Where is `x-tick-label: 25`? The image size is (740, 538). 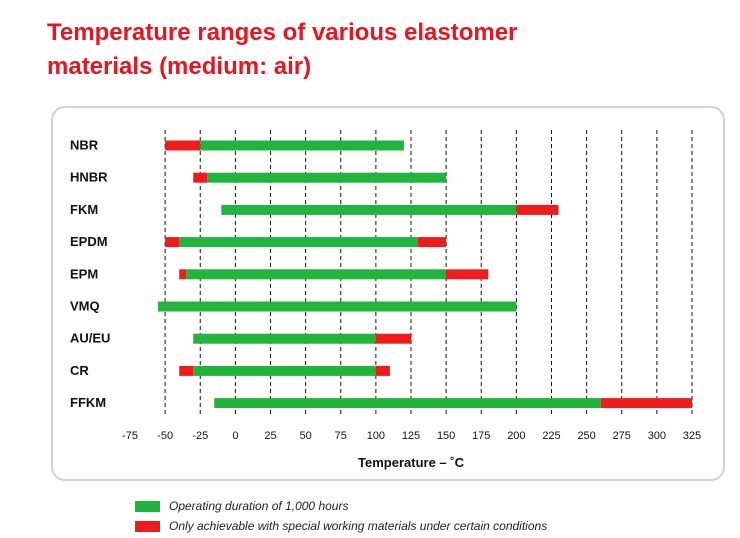
x-tick-label: 25 is located at coordinates (270, 436).